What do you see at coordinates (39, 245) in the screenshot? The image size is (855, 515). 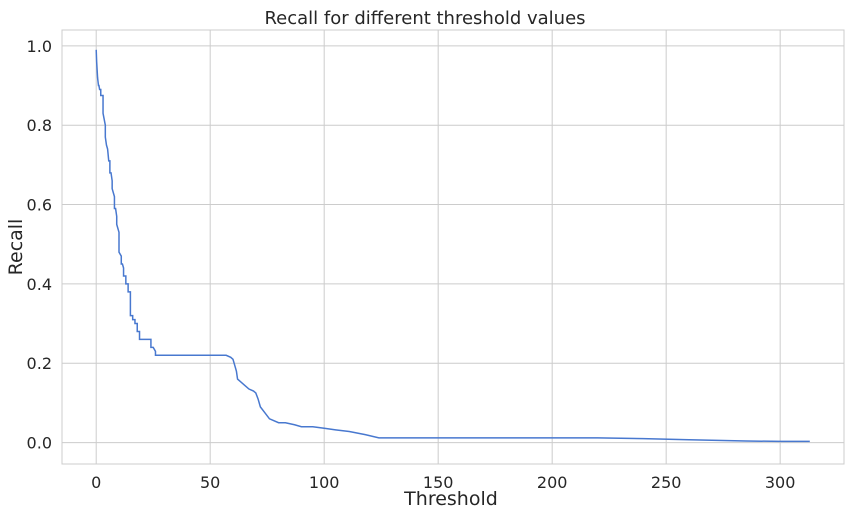 I see `y-axis-ticks: 0.0 0.2 0.4 0.6 0.8 1.0` at bounding box center [39, 245].